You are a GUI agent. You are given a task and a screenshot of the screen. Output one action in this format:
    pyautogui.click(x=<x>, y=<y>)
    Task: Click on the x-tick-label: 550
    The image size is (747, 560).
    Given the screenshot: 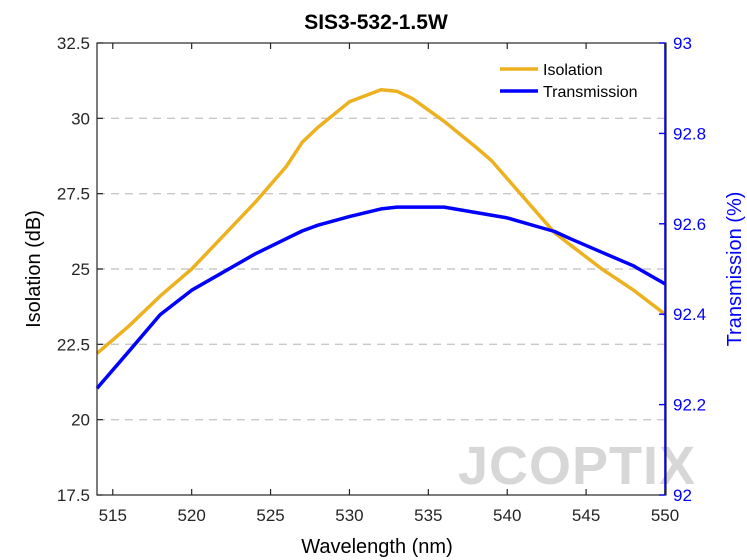 What is the action you would take?
    pyautogui.click(x=665, y=515)
    